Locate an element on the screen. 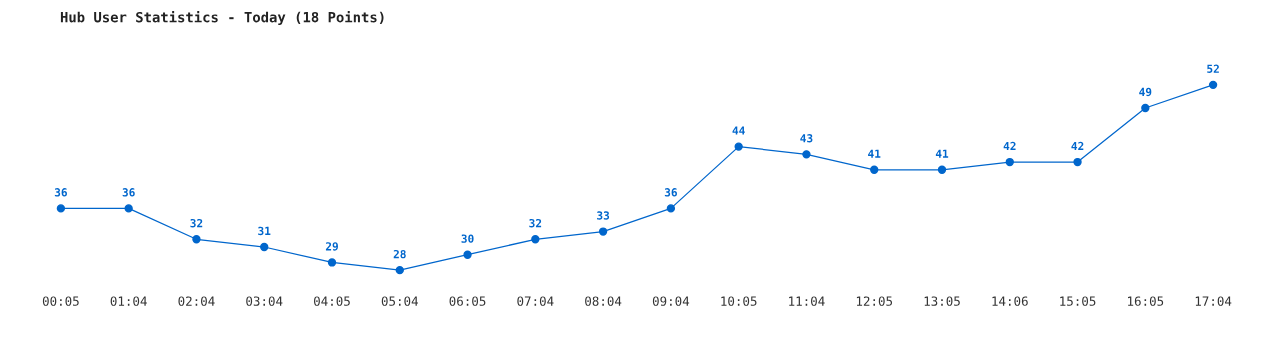 The width and height of the screenshot is (1280, 350). data-label: 29 is located at coordinates (331, 246).